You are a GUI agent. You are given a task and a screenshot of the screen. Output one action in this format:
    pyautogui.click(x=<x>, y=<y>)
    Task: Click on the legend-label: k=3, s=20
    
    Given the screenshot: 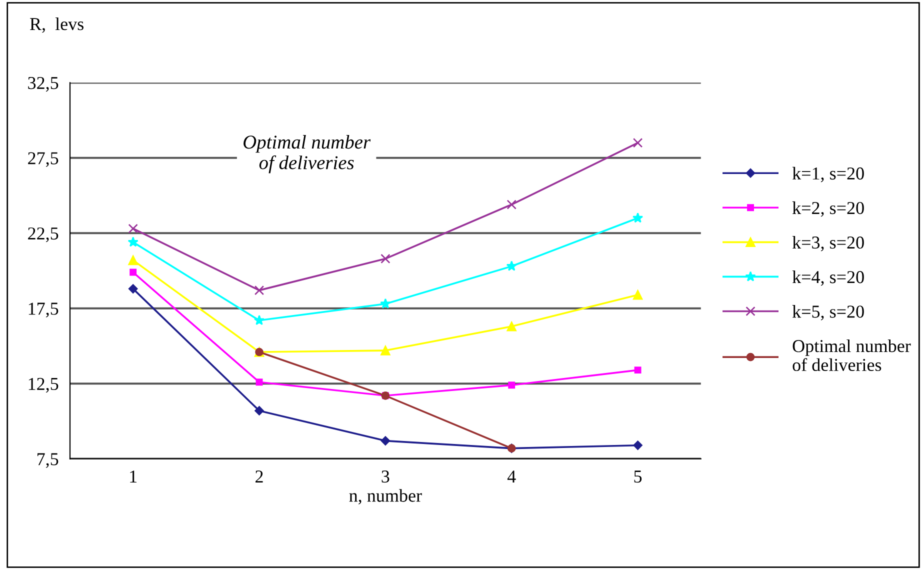 What is the action you would take?
    pyautogui.click(x=828, y=244)
    